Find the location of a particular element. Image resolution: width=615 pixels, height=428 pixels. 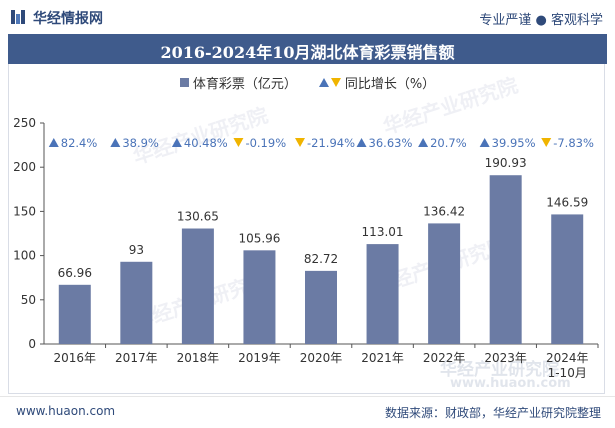

y-tick-label: 0 is located at coordinates (32, 344).